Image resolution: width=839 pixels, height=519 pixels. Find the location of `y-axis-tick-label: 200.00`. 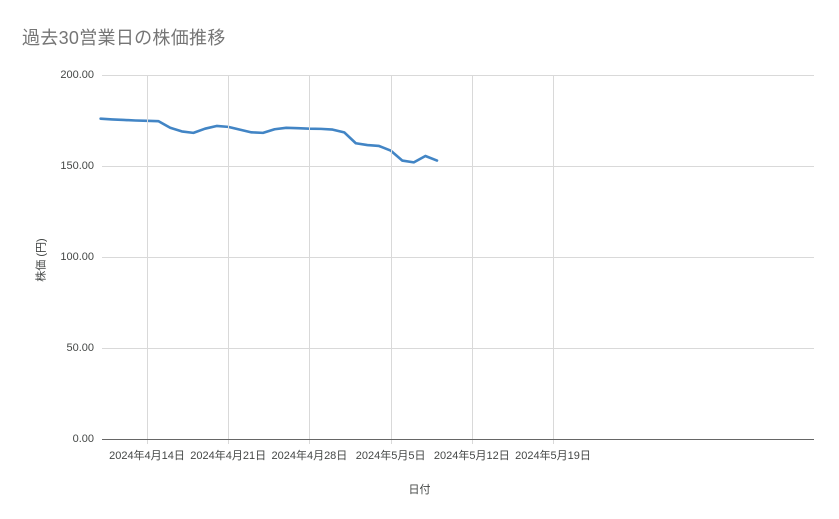

y-axis-tick-label: 200.00 is located at coordinates (77, 75).